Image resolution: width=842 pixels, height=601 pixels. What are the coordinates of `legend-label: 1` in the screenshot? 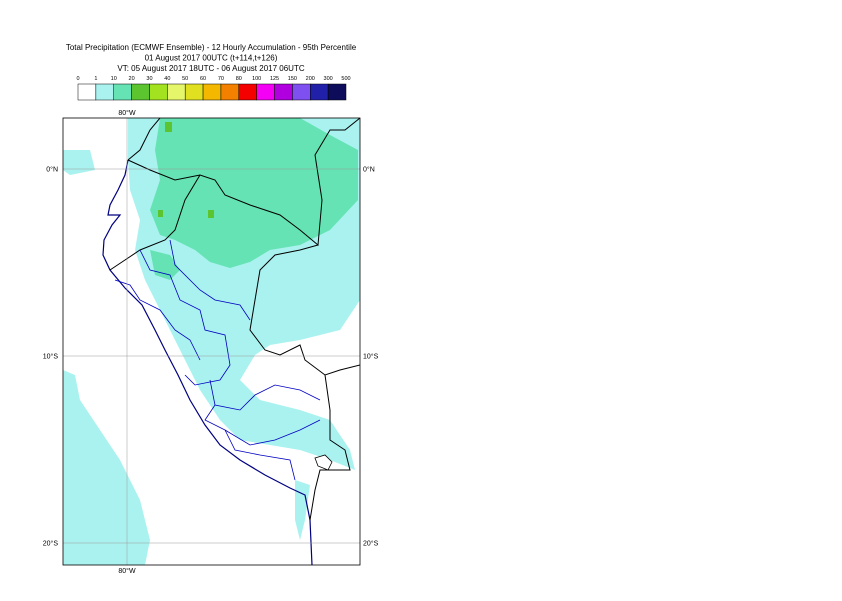 It's located at (95, 79).